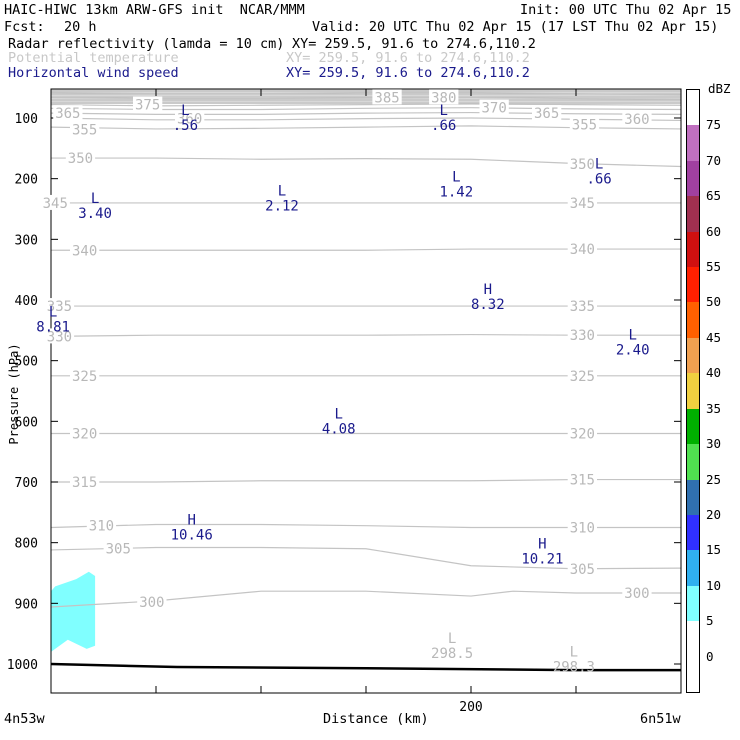 The height and width of the screenshot is (740, 740). Describe the element at coordinates (93, 58) in the screenshot. I see `field-theta-label: Potential temperature` at that location.